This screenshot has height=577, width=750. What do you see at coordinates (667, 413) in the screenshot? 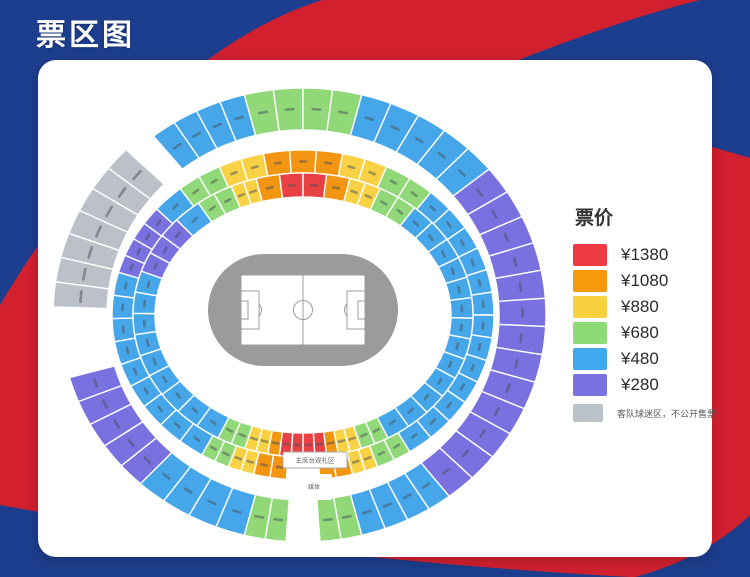
I see `legend-price-label: 客队球迷区，不公开售票` at bounding box center [667, 413].